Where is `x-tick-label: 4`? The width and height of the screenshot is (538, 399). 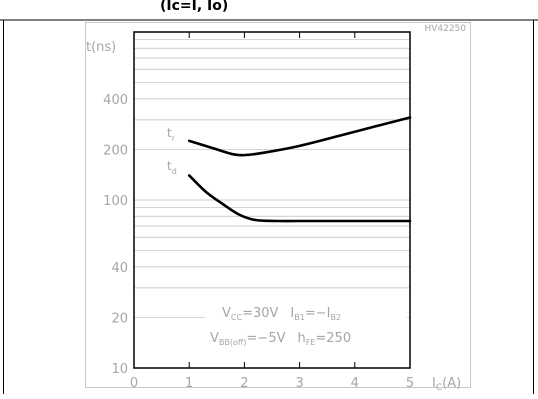
x-tick-label: 4 is located at coordinates (355, 383).